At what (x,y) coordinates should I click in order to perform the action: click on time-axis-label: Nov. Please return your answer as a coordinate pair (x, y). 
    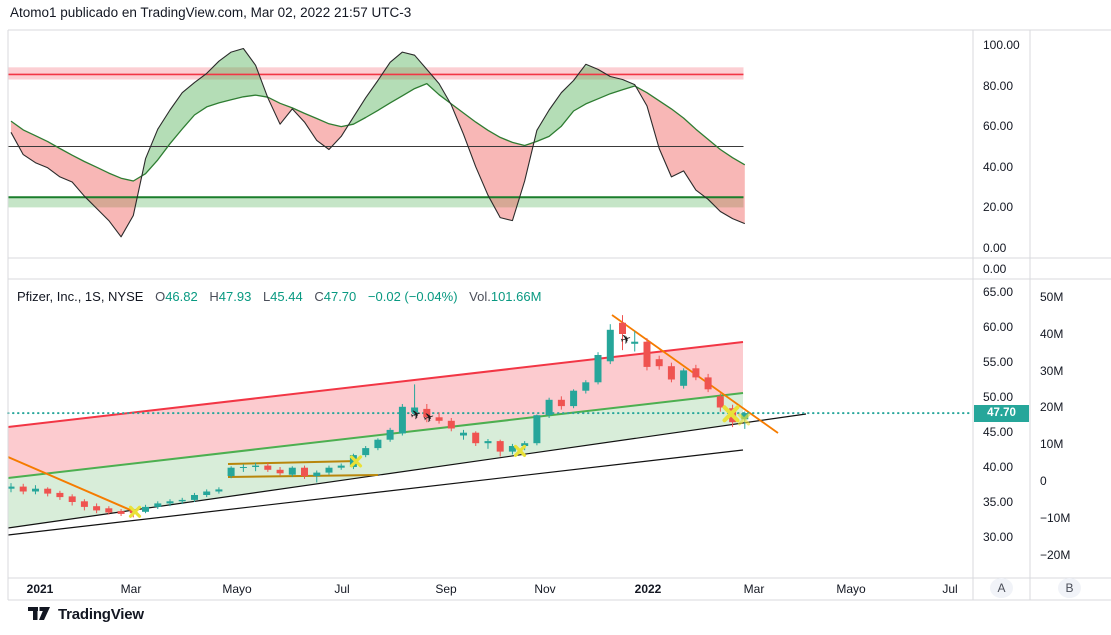
    Looking at the image, I should click on (545, 589).